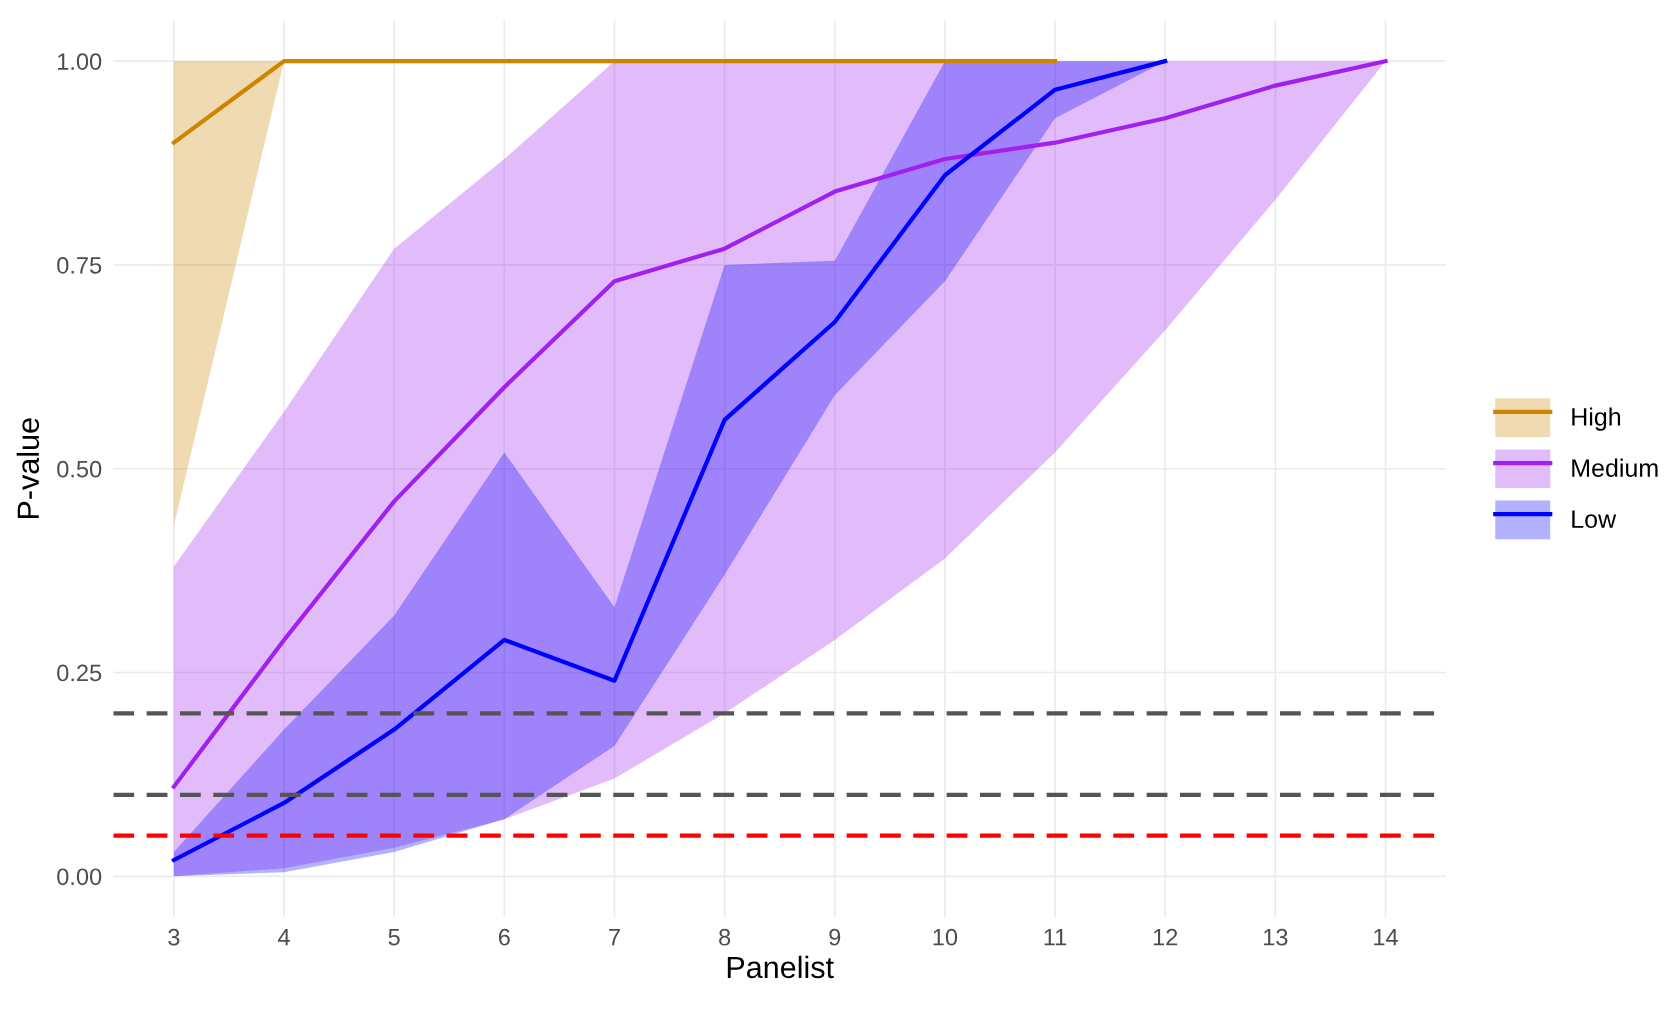 This screenshot has width=1666, height=1019. What do you see at coordinates (614, 937) in the screenshot?
I see `x-tick-label: 7` at bounding box center [614, 937].